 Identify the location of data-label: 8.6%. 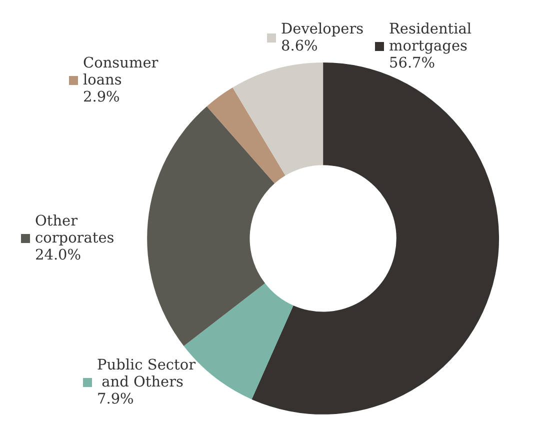
(299, 46).